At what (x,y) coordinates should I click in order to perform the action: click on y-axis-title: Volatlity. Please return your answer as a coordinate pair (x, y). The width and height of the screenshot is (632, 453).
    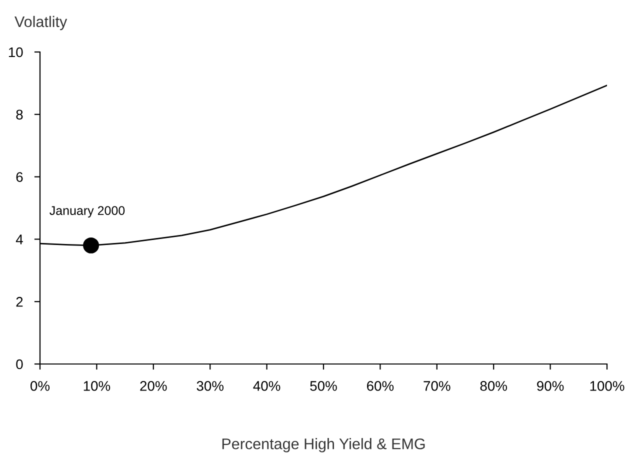
    Looking at the image, I should click on (41, 23).